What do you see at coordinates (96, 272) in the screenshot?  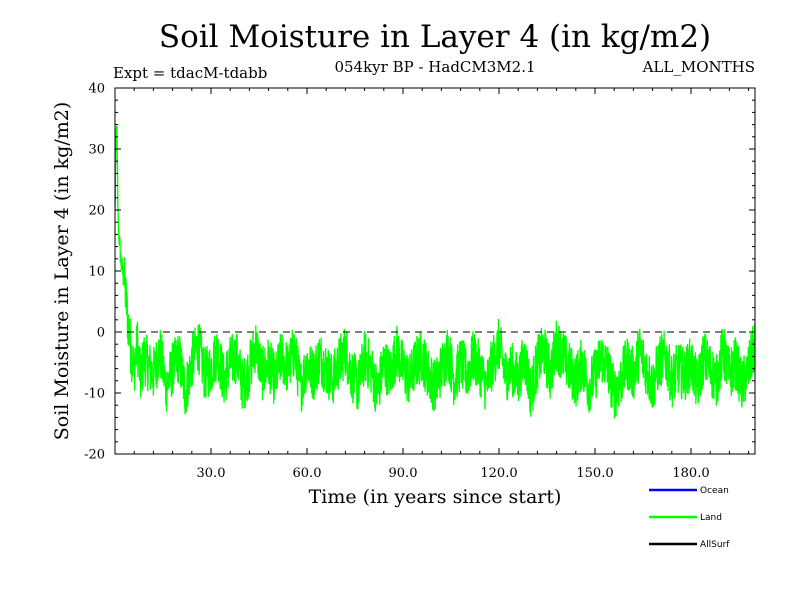 I see `y-tick-label: 10` at bounding box center [96, 272].